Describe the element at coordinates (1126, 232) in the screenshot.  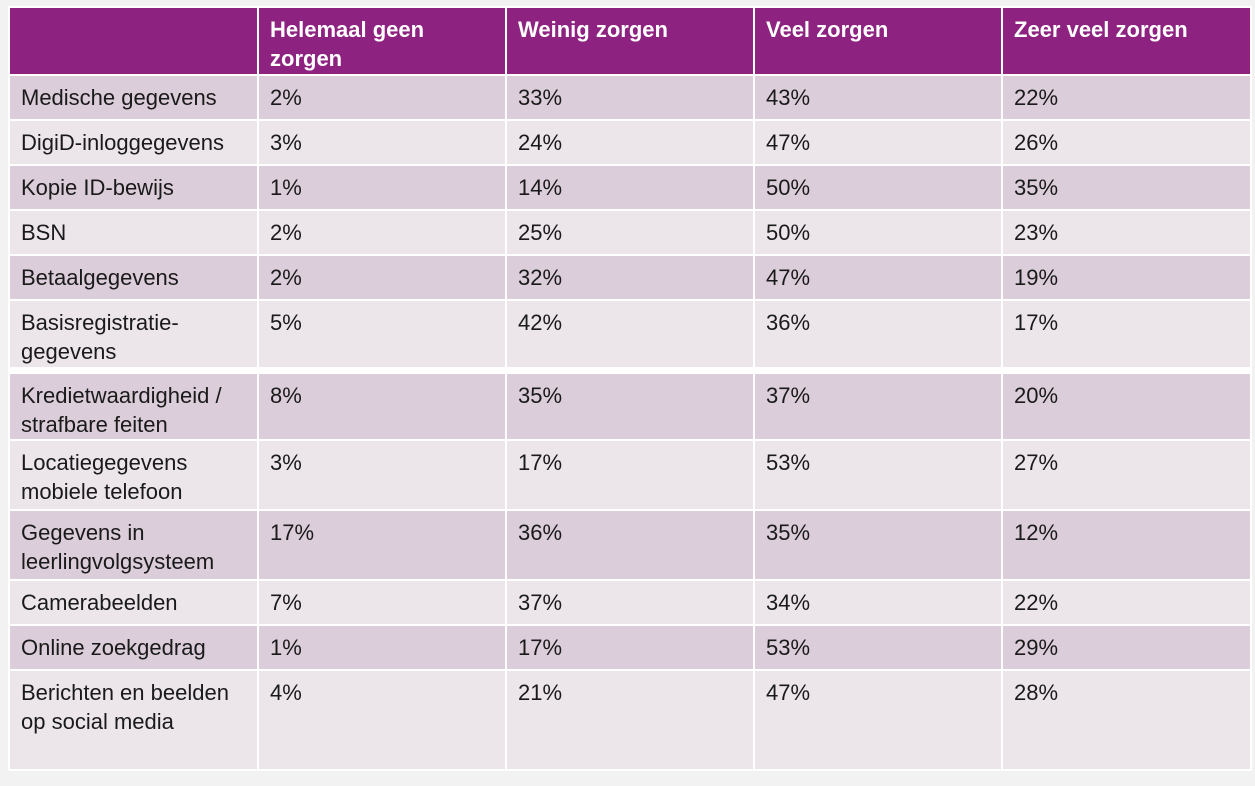
I see `table-cell: 23%` at that location.